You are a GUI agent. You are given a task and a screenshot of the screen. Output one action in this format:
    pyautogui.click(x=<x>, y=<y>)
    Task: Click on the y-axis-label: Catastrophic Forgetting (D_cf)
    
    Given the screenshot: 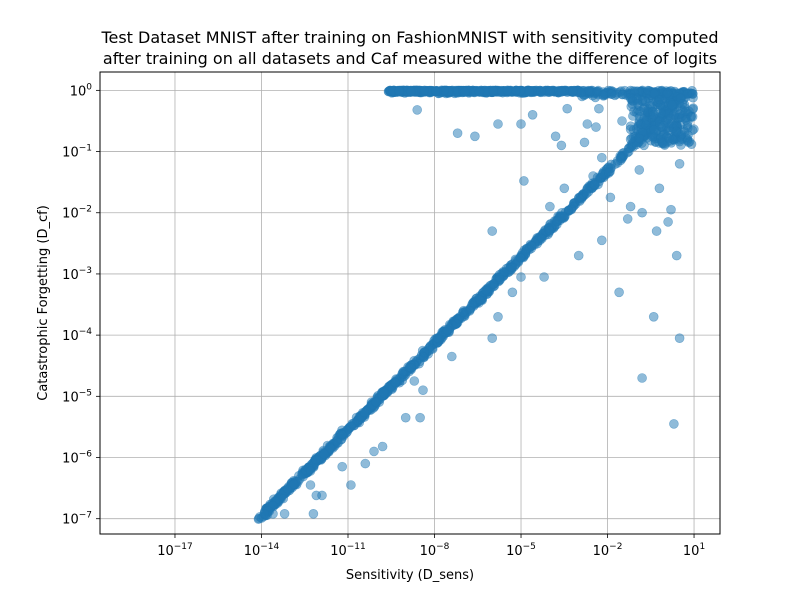 What is the action you would take?
    pyautogui.click(x=43, y=303)
    